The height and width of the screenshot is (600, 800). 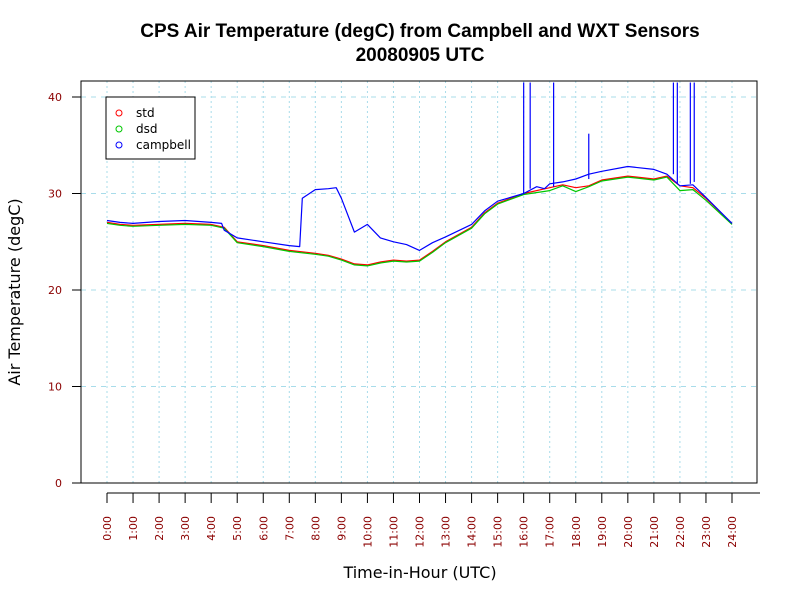 What do you see at coordinates (55, 290) in the screenshot?
I see `y-tick-label-2: 20` at bounding box center [55, 290].